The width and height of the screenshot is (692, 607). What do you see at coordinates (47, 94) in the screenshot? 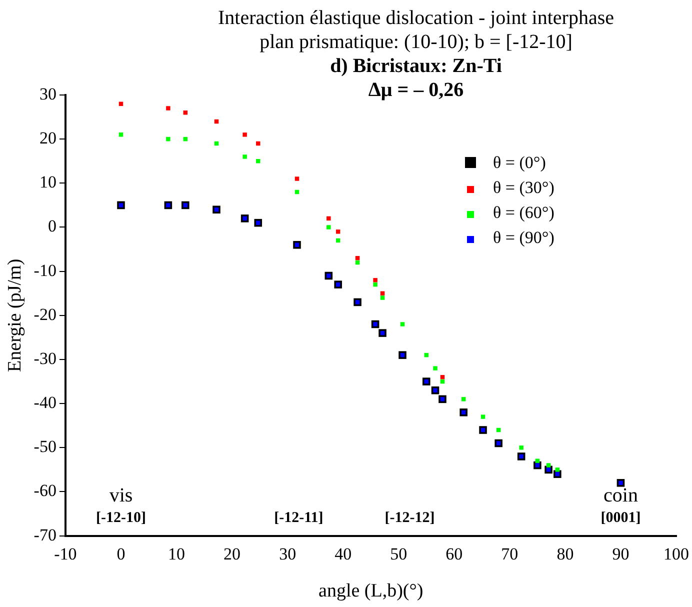
I see `y-tick-label: 30` at bounding box center [47, 94].